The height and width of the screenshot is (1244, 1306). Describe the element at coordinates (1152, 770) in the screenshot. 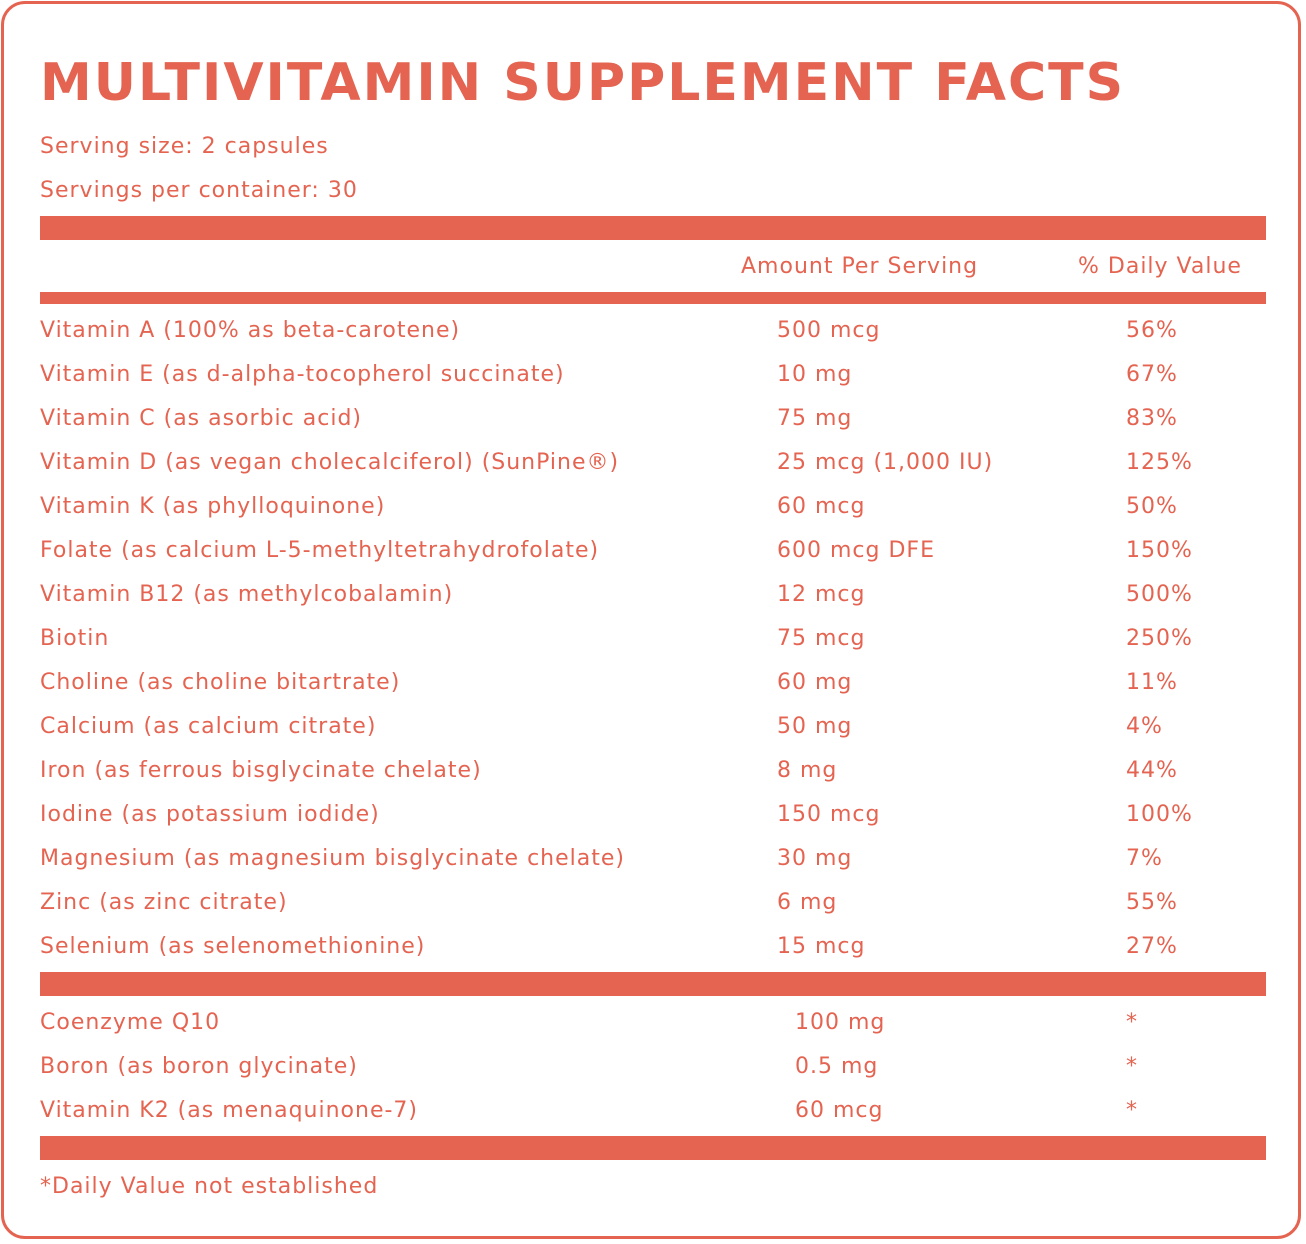

I see `daily-value: 44%` at that location.